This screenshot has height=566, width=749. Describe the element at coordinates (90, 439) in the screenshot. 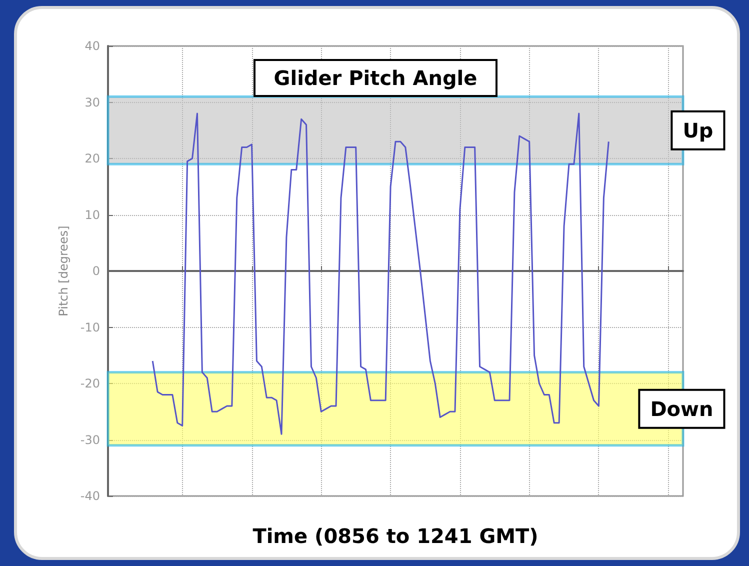

I see `y-tick-label: -30` at that location.